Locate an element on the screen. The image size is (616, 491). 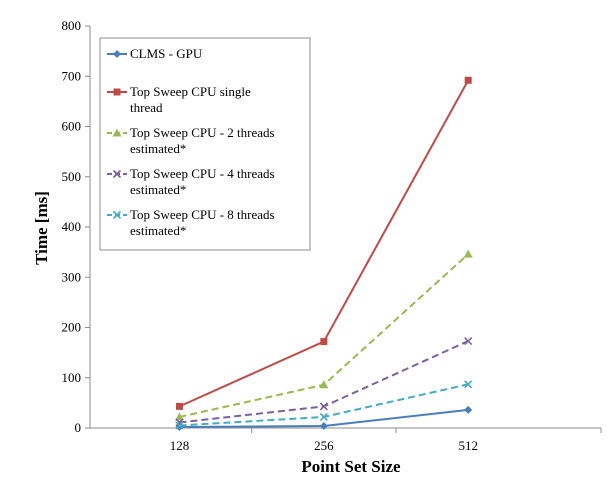
y-axis-ticks: 0 100 200 300 400 500 600 700 800 is located at coordinates (76, 226).